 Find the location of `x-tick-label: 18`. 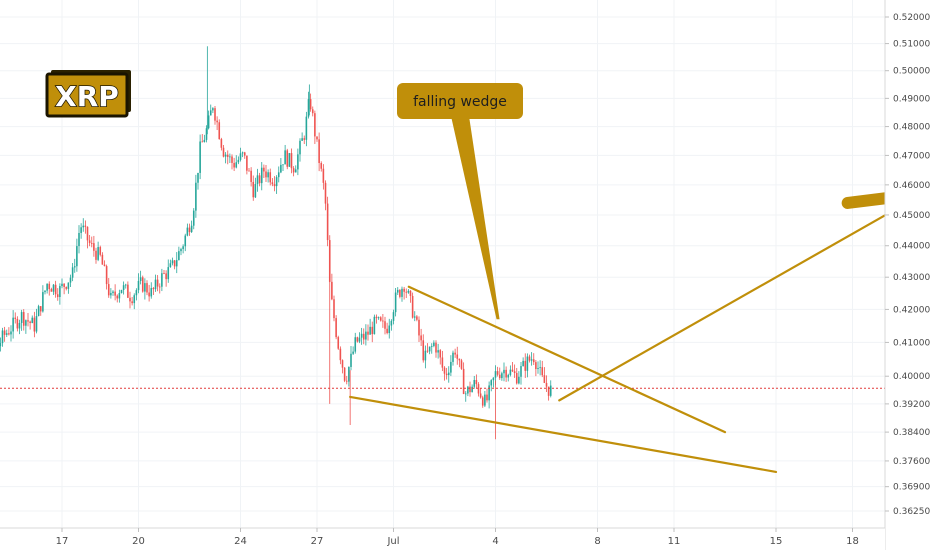

x-tick-label: 18 is located at coordinates (852, 541).